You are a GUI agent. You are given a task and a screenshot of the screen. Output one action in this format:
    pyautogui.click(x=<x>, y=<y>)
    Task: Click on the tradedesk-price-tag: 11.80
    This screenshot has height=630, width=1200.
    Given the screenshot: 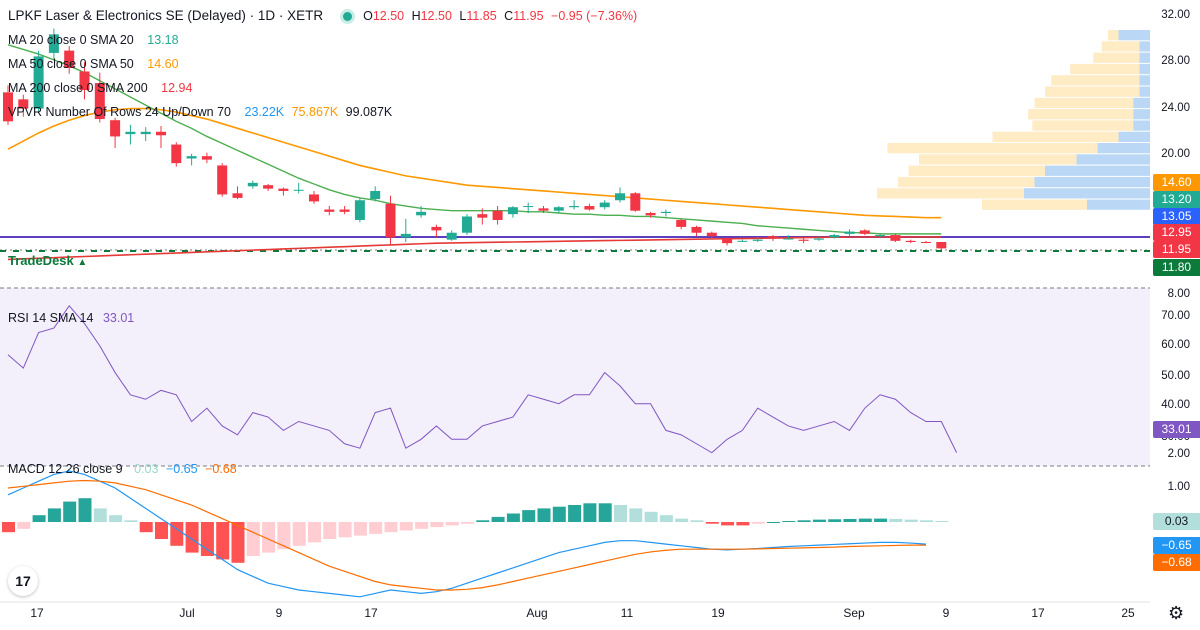 What is the action you would take?
    pyautogui.click(x=1176, y=267)
    